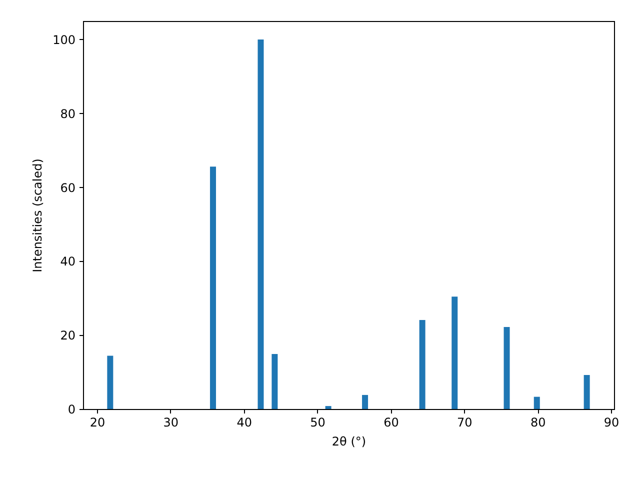  Describe the element at coordinates (171, 423) in the screenshot. I see `x-tick-label: 30` at that location.